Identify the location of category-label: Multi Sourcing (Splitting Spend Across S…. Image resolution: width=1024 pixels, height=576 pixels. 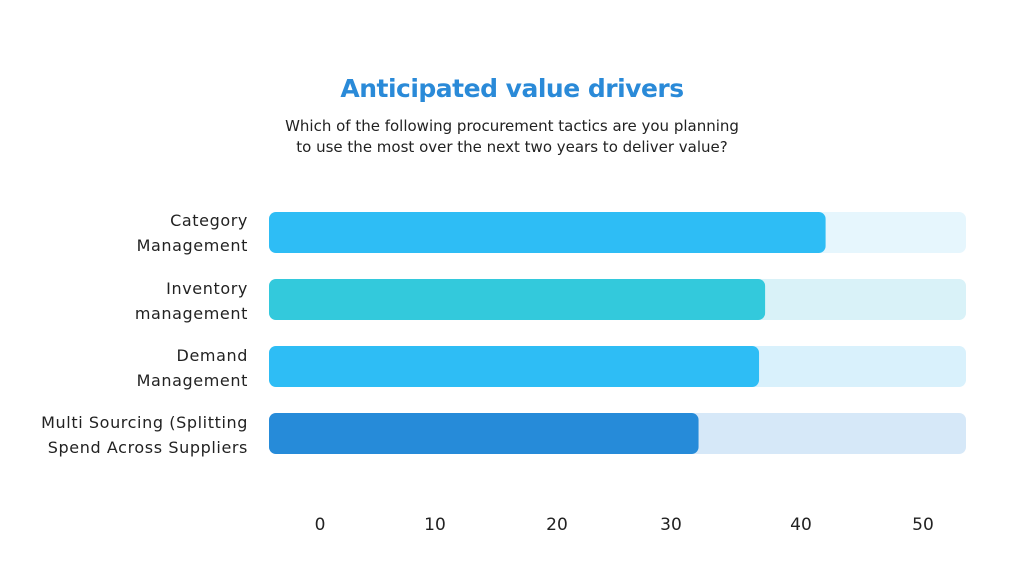
(134, 435).